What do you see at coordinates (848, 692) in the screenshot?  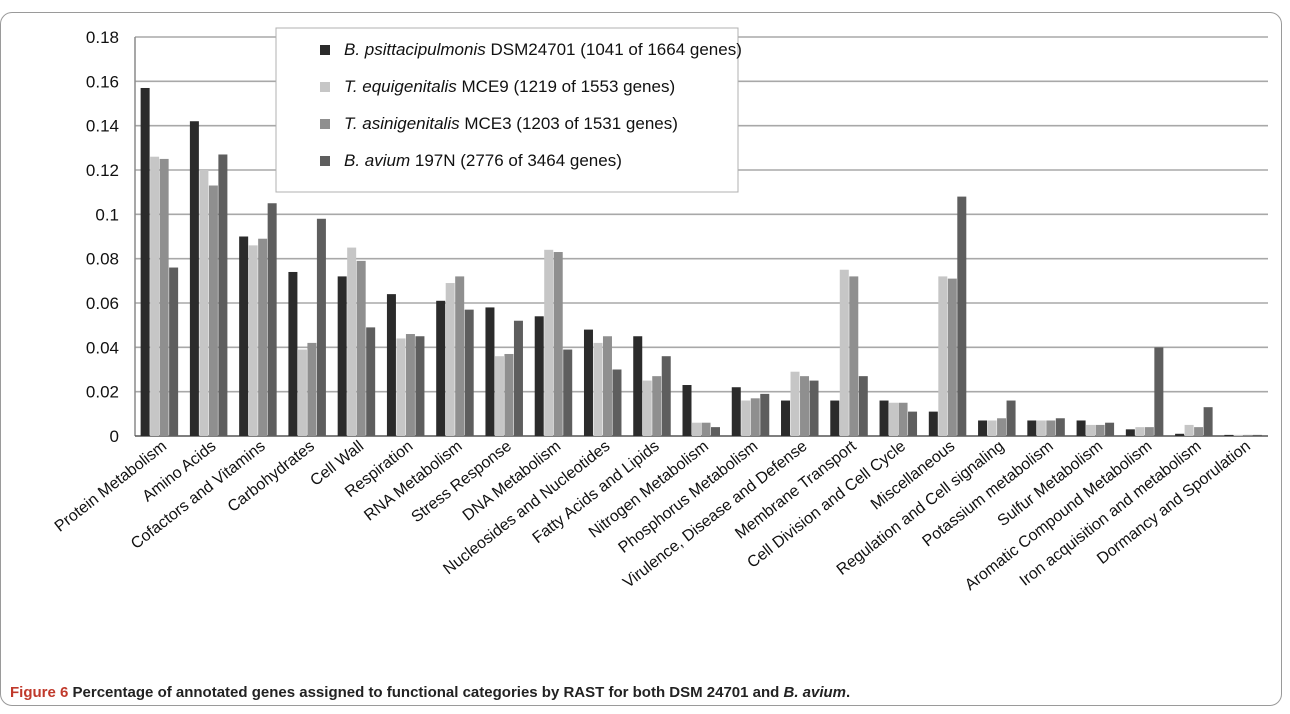 I see `caption-end: .` at bounding box center [848, 692].